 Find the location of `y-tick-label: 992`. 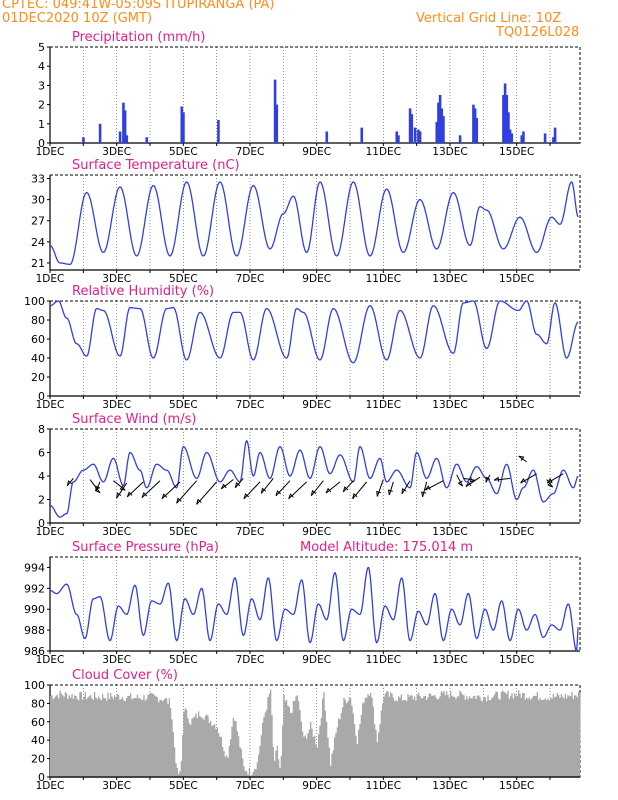

y-tick-label: 992 is located at coordinates (34, 588).